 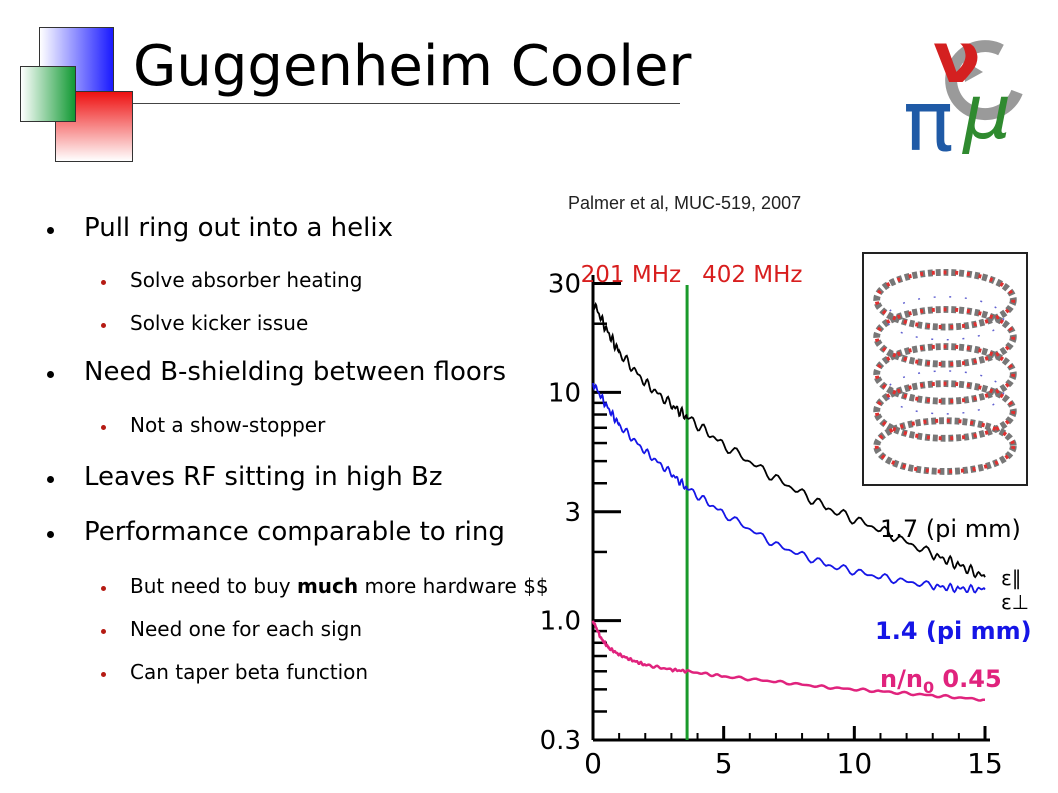 I want to click on series-transmission, so click(x=788, y=661).